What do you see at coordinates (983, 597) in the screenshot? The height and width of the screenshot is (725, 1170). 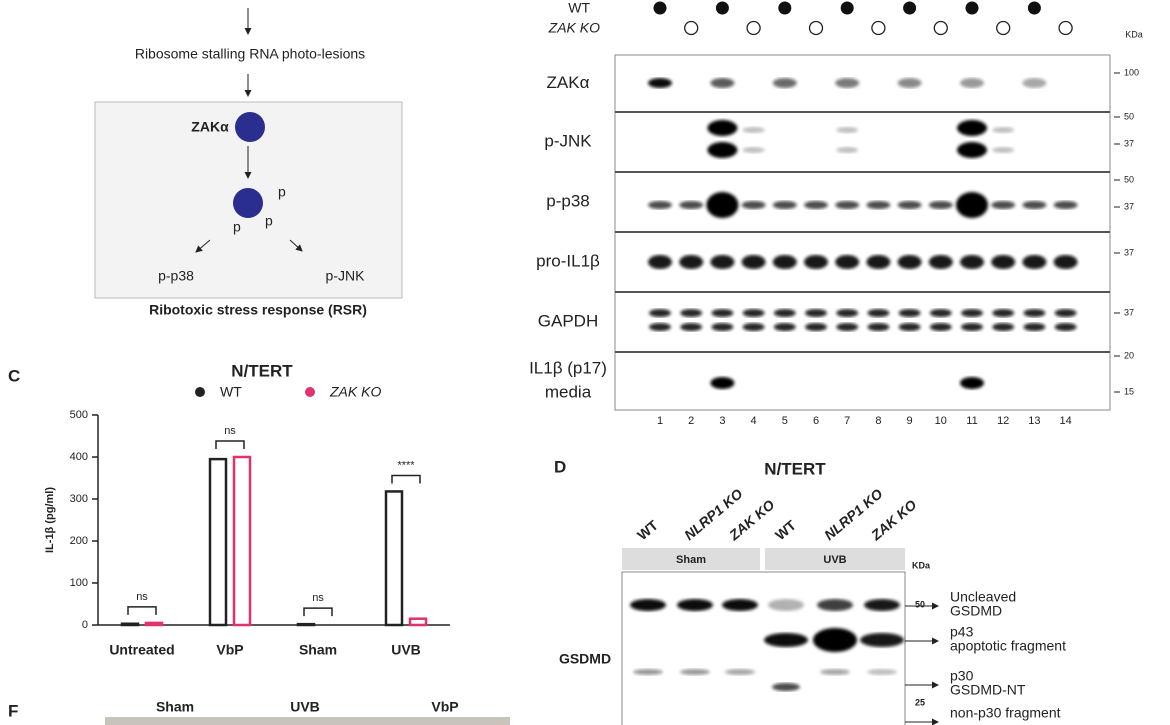 I see `annotation-label: Uncleaved` at bounding box center [983, 597].